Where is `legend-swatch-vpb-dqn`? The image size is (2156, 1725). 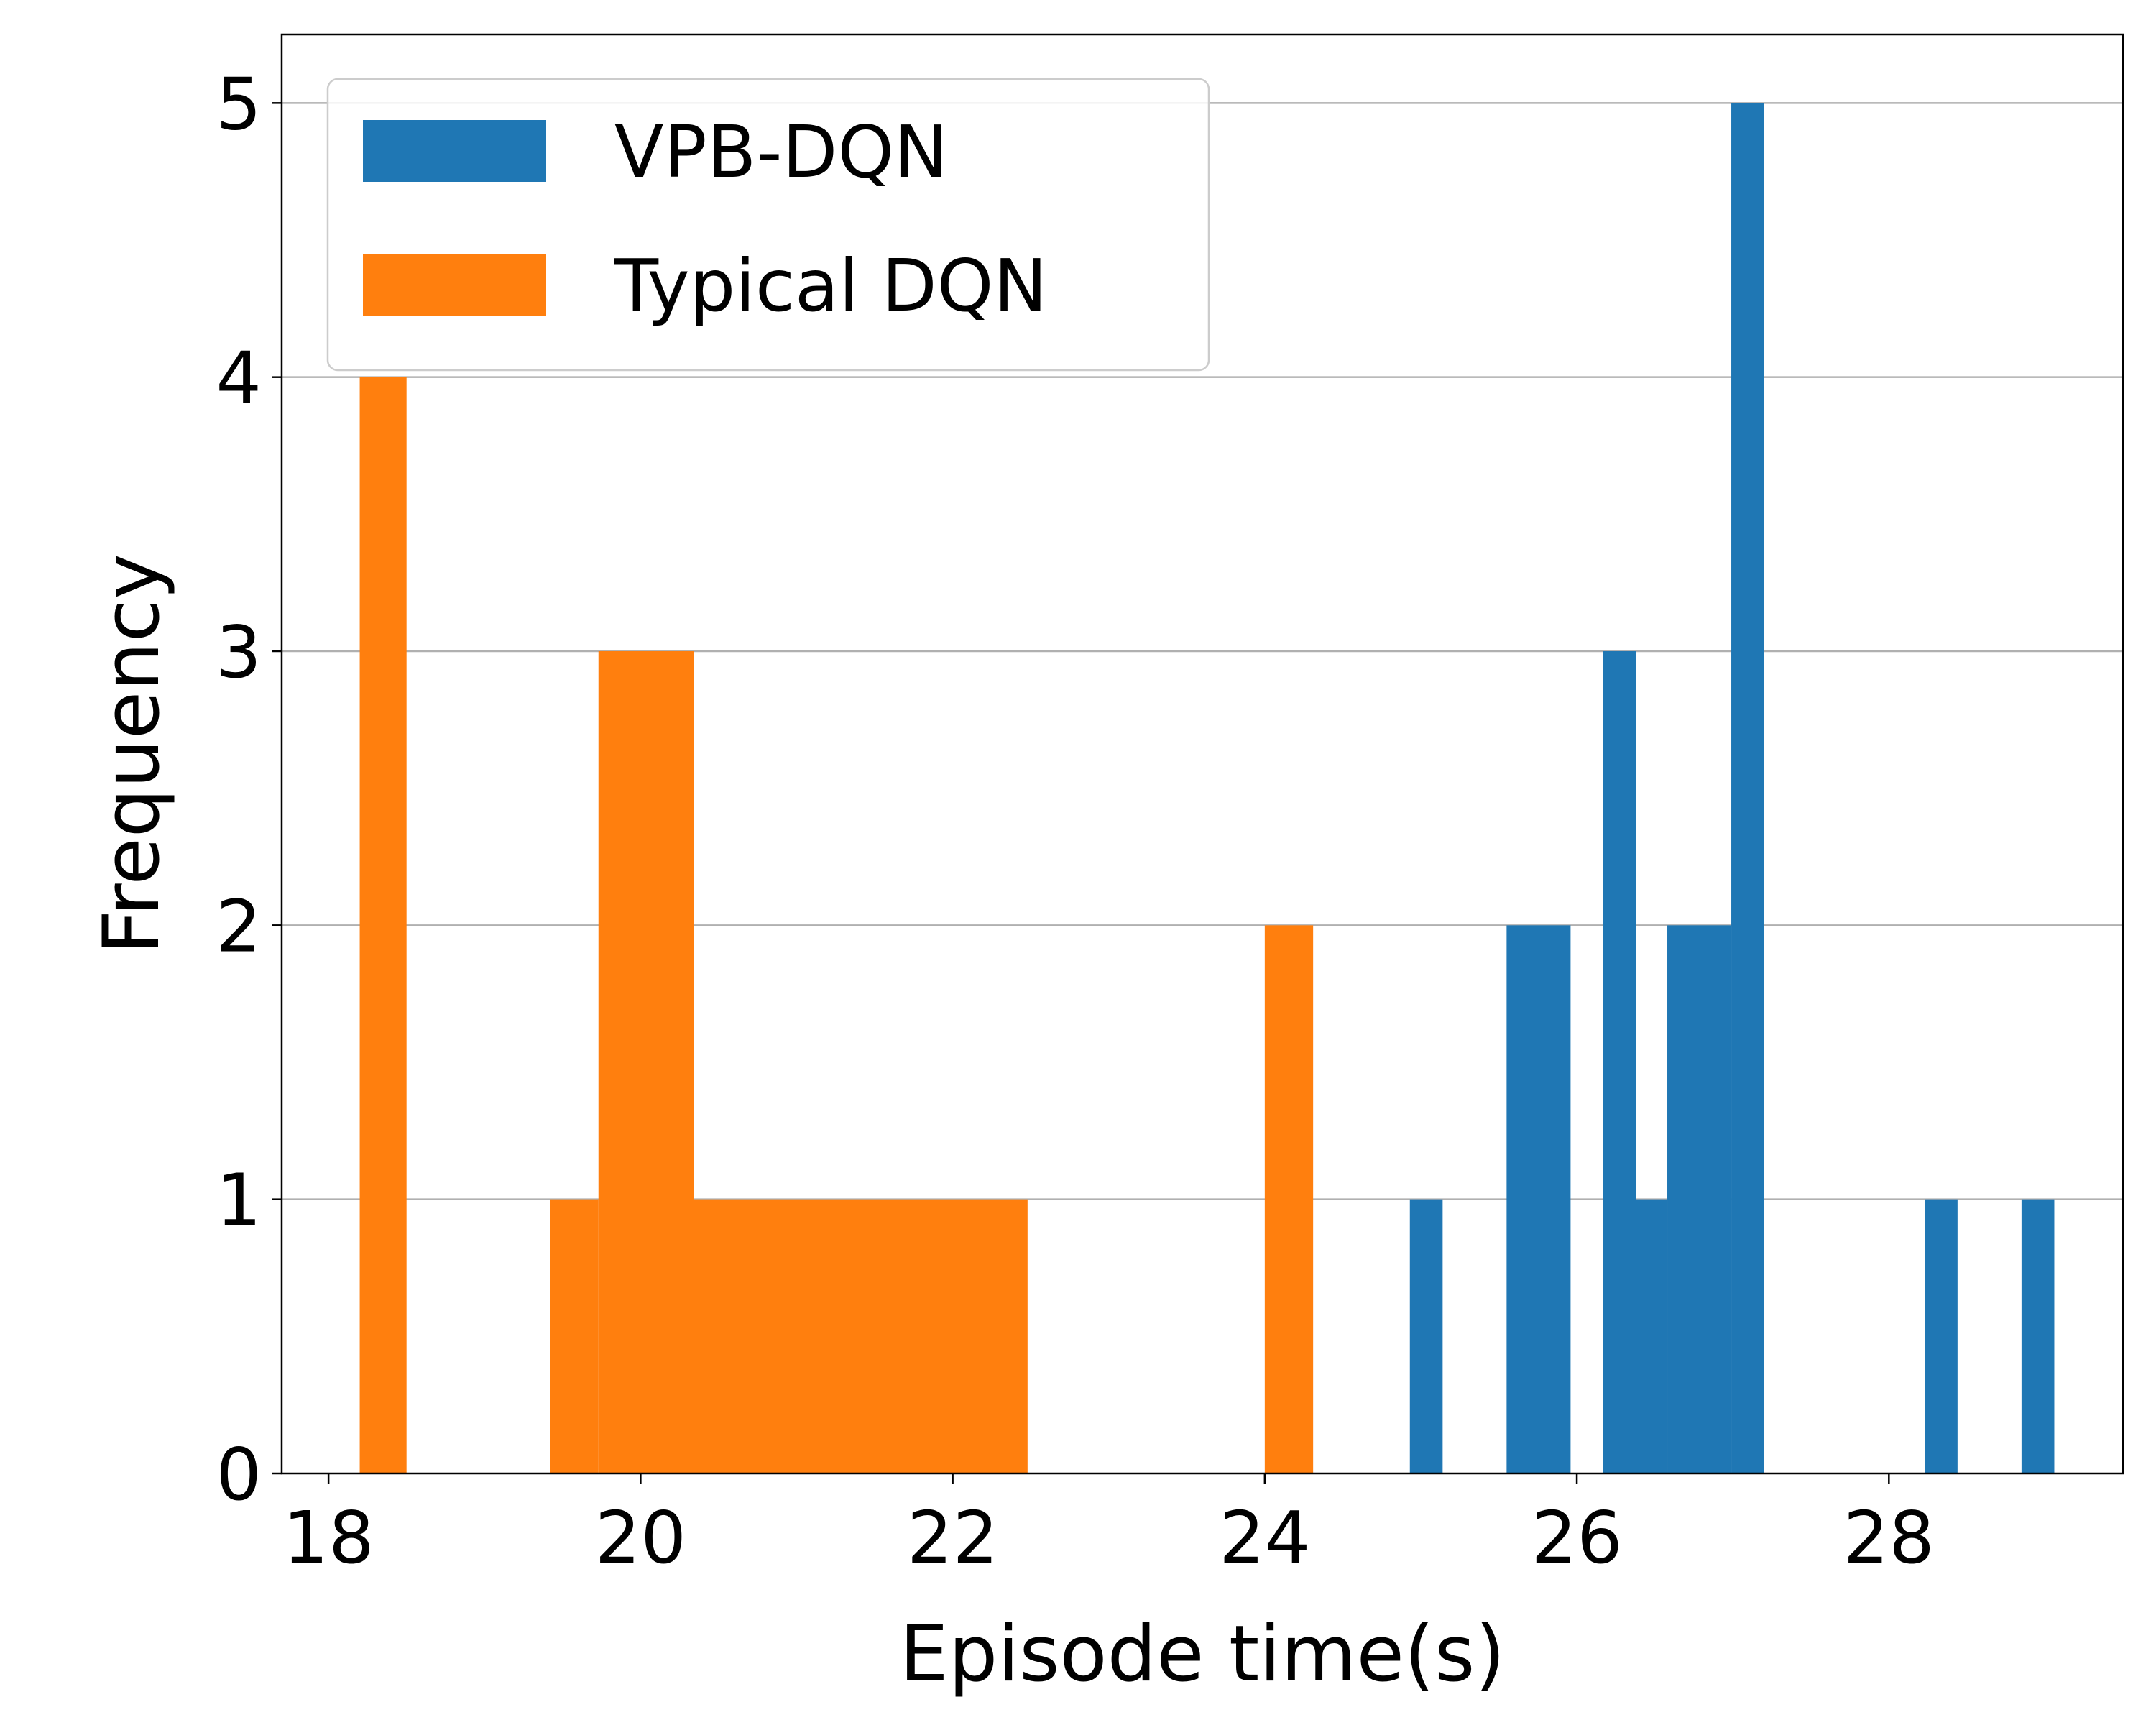
legend-swatch-vpb-dqn is located at coordinates (454, 151).